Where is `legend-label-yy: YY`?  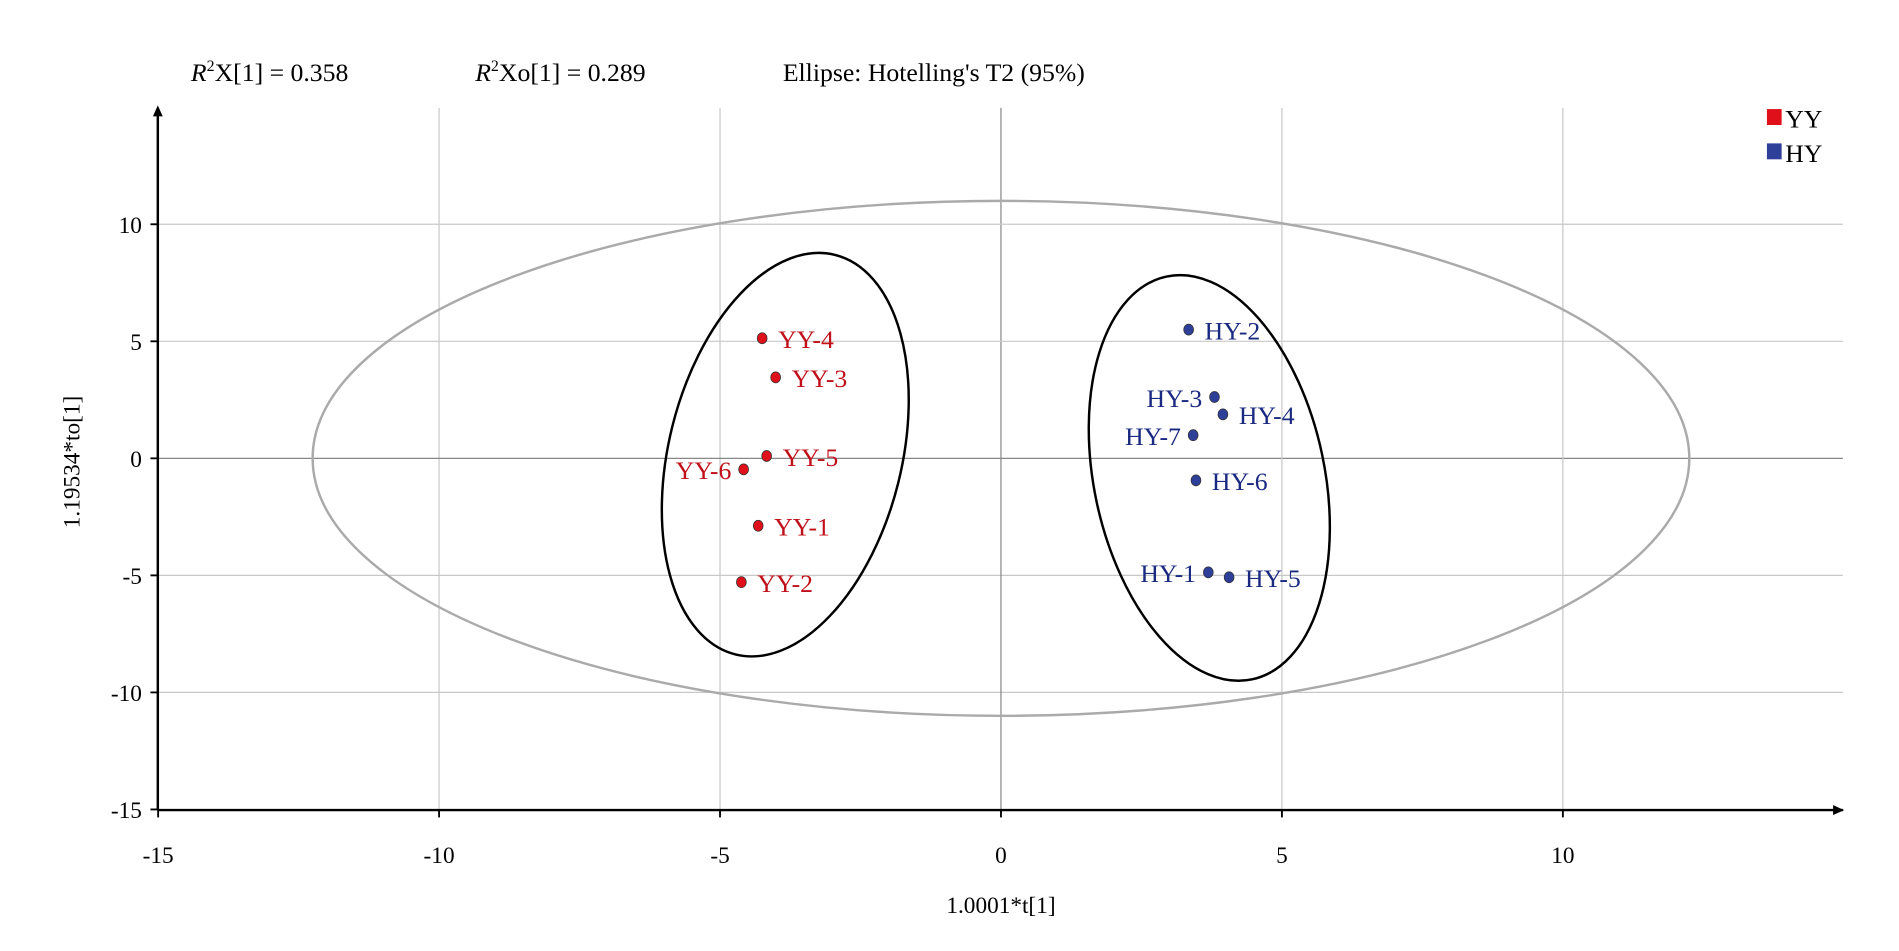
legend-label-yy: YY is located at coordinates (1803, 118).